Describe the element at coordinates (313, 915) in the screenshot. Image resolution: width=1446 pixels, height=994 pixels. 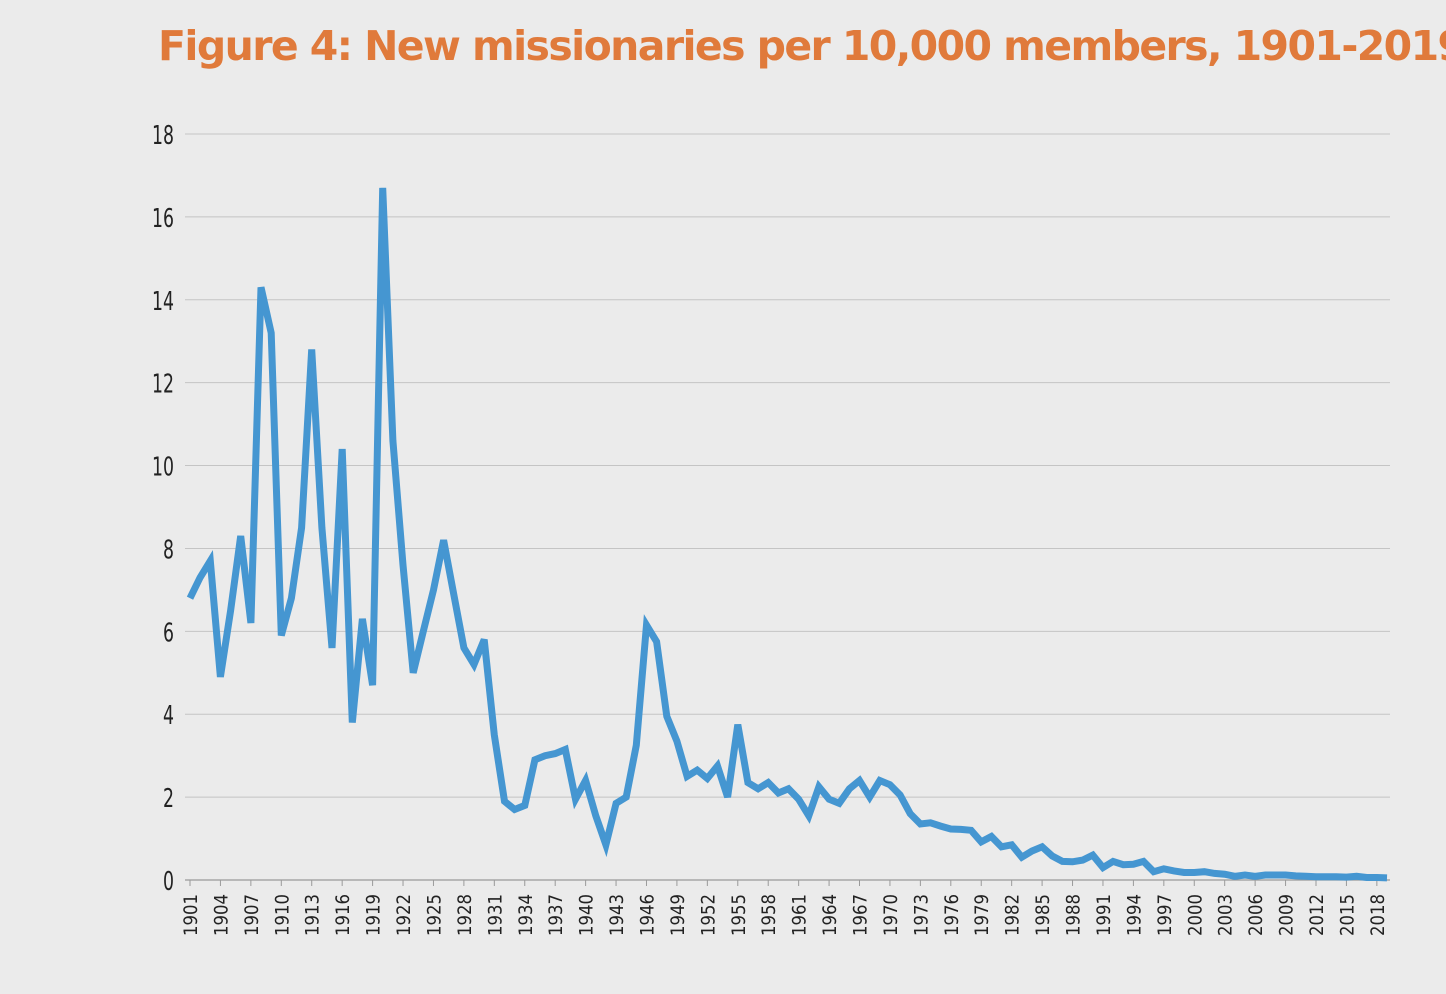
I see `x-tick-label: 1913` at that location.